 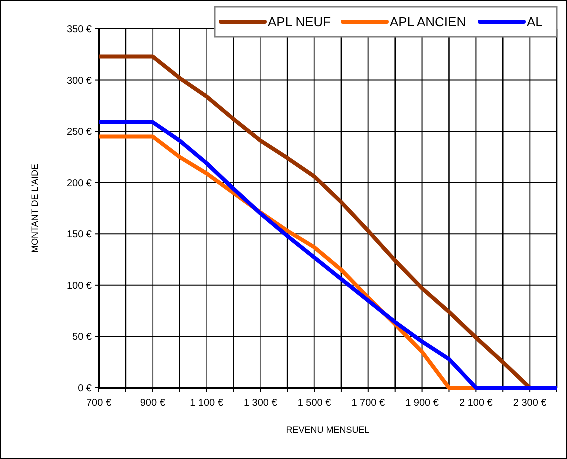 I want to click on y-tick-label: 0 €, so click(x=85, y=389).